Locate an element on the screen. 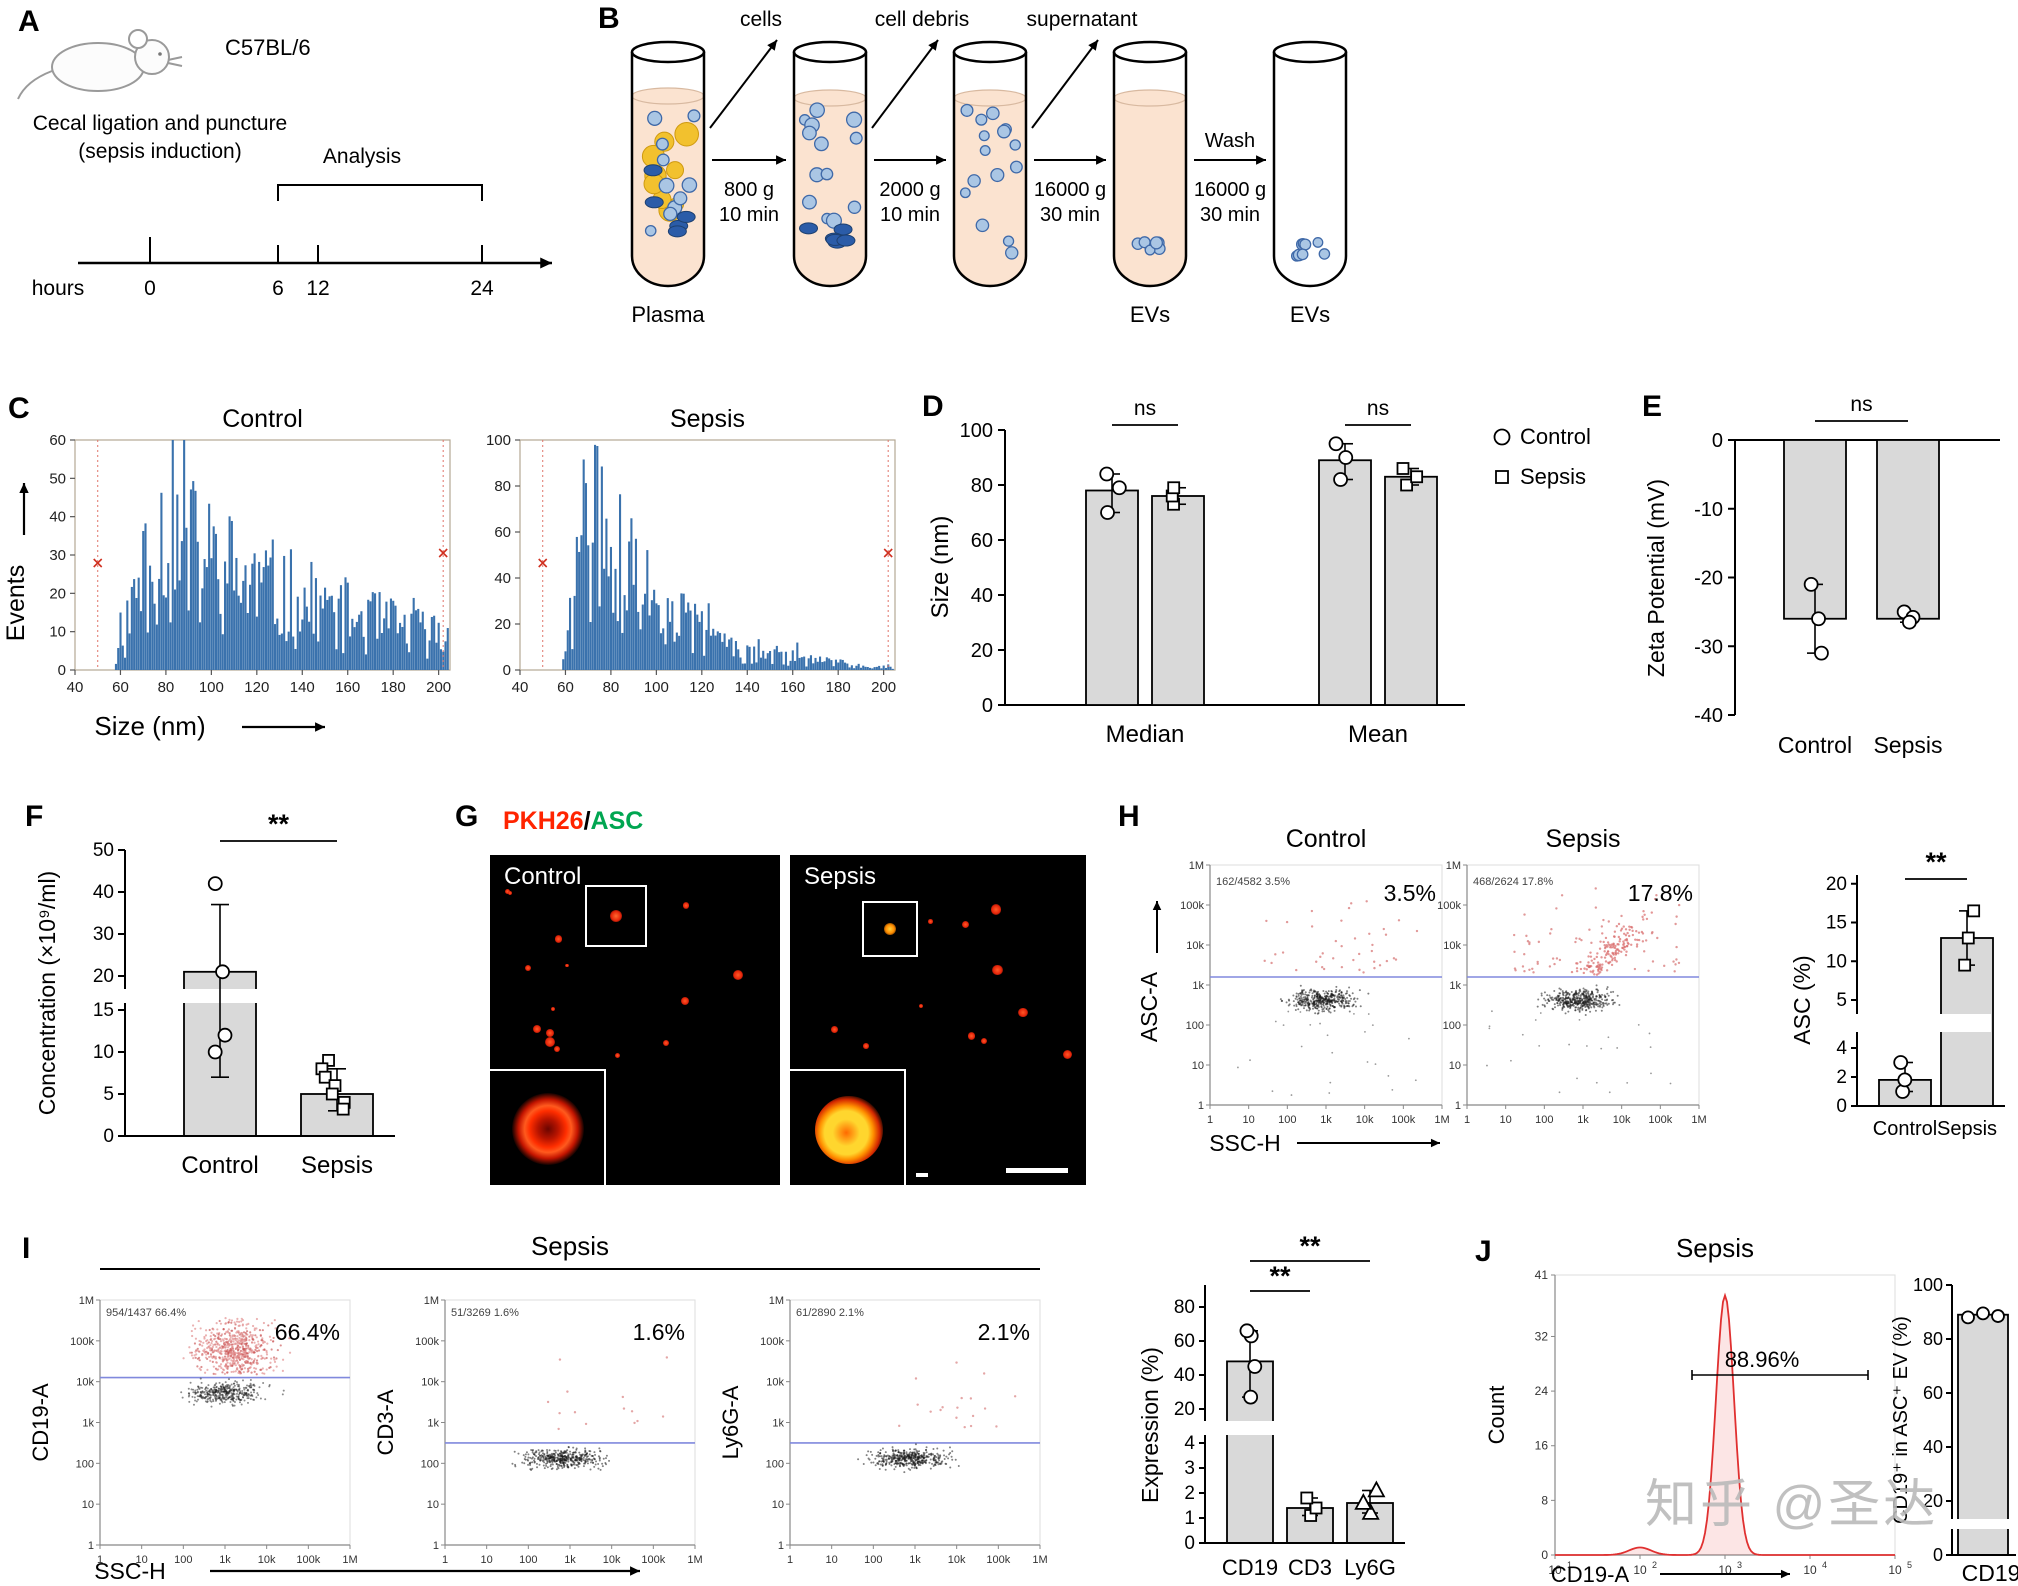 This screenshot has width=2018, height=1586. svg-text: 40 is located at coordinates (982, 596).